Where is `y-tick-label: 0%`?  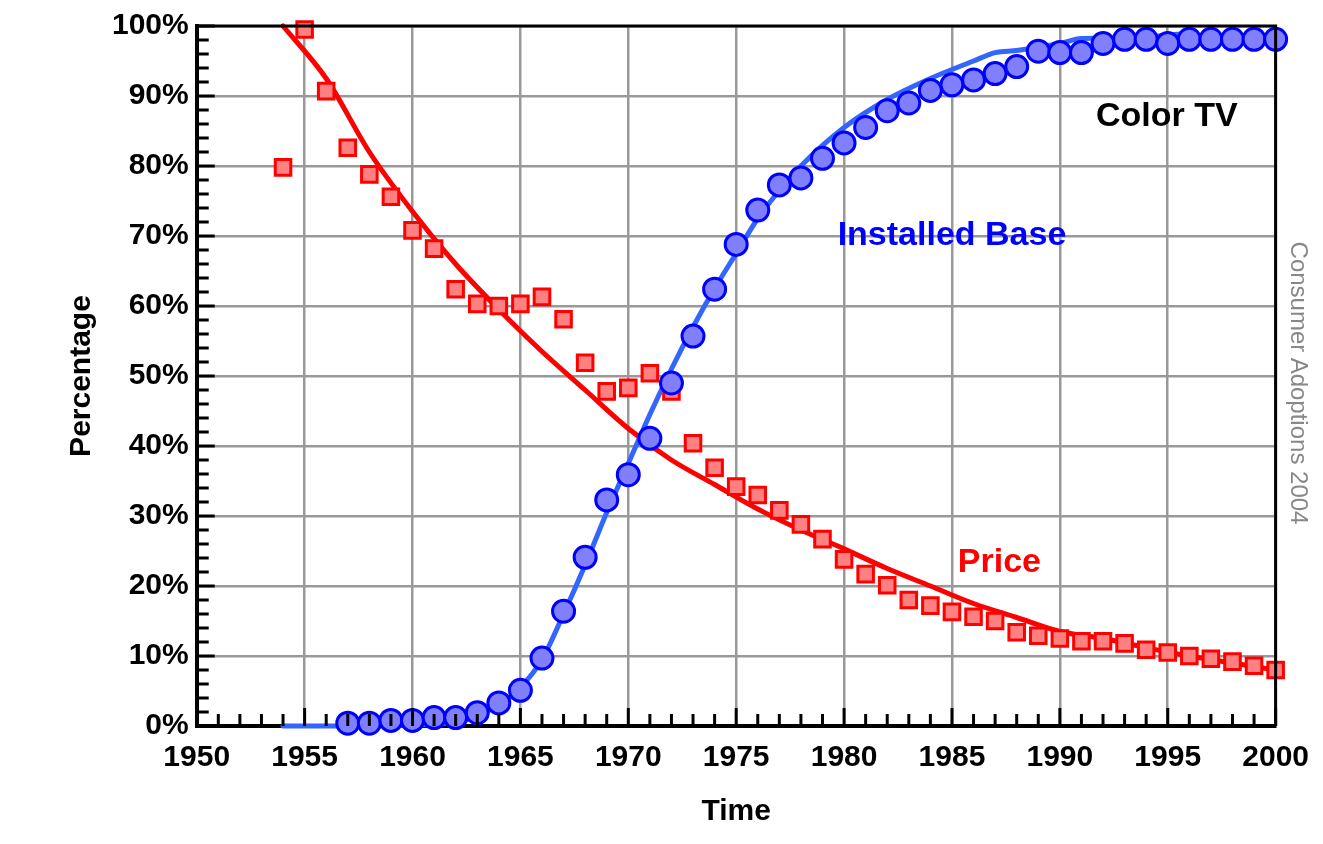
y-tick-label: 0% is located at coordinates (167, 724).